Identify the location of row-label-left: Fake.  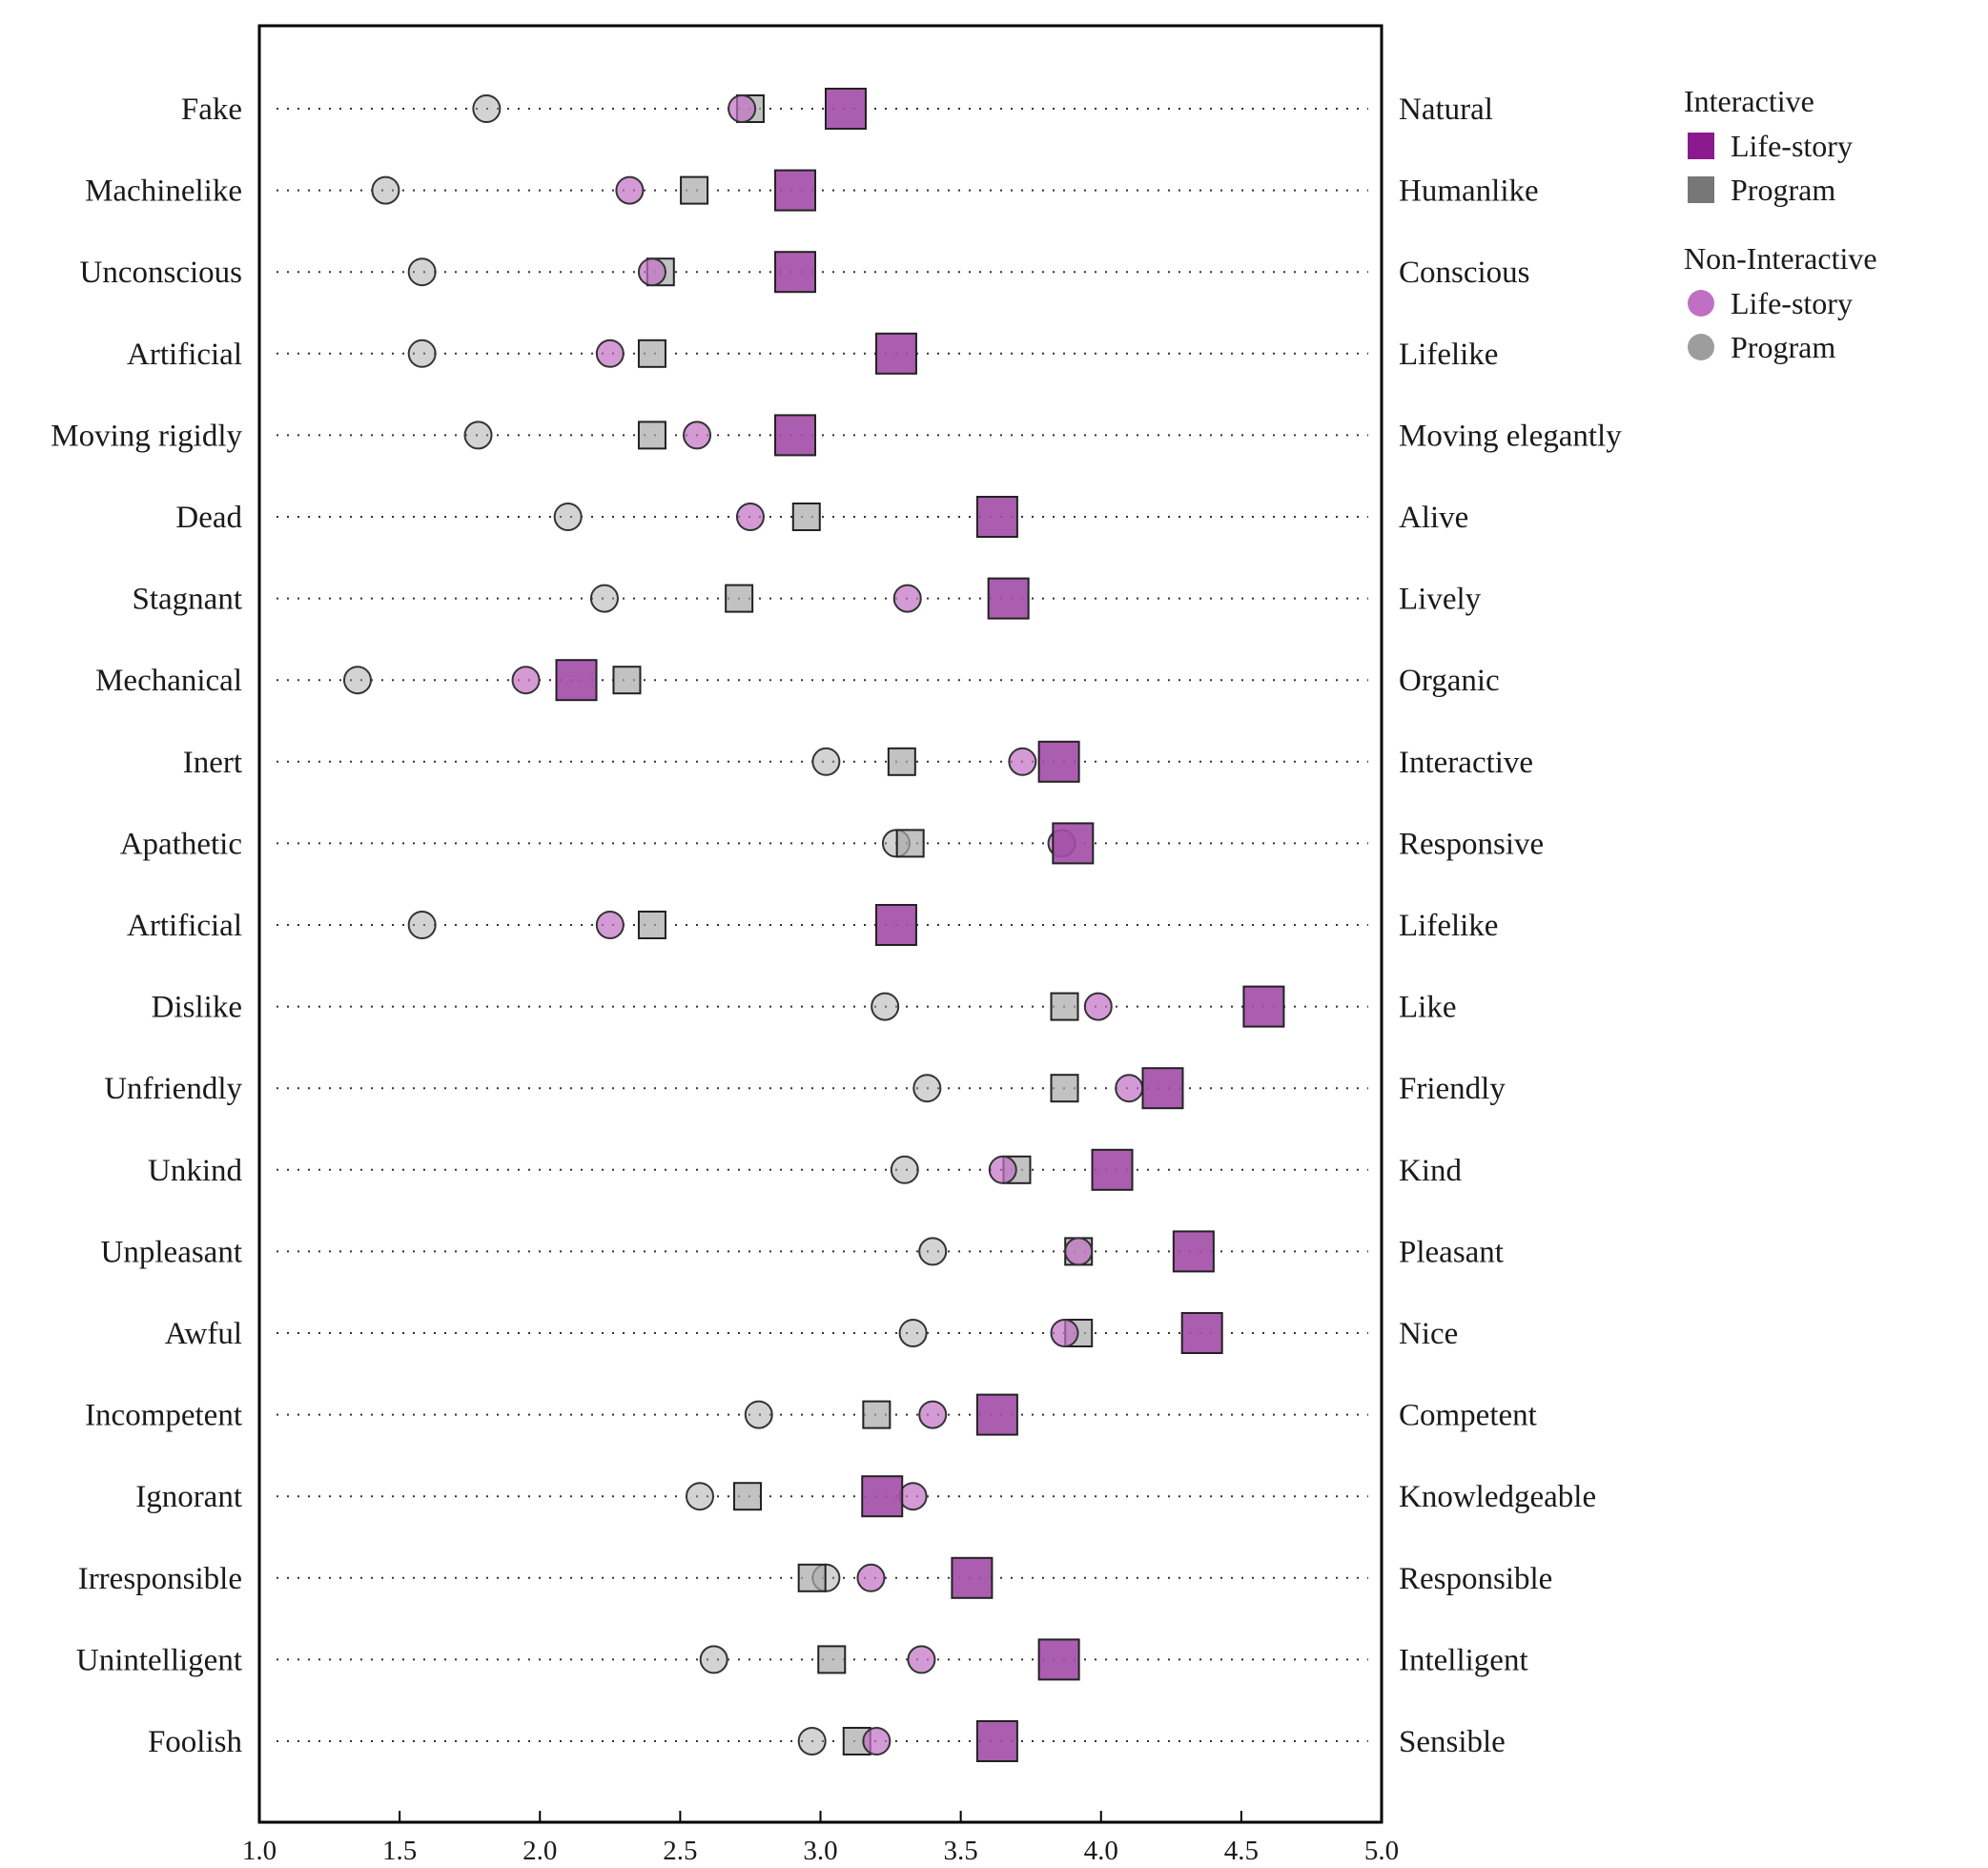
(211, 110).